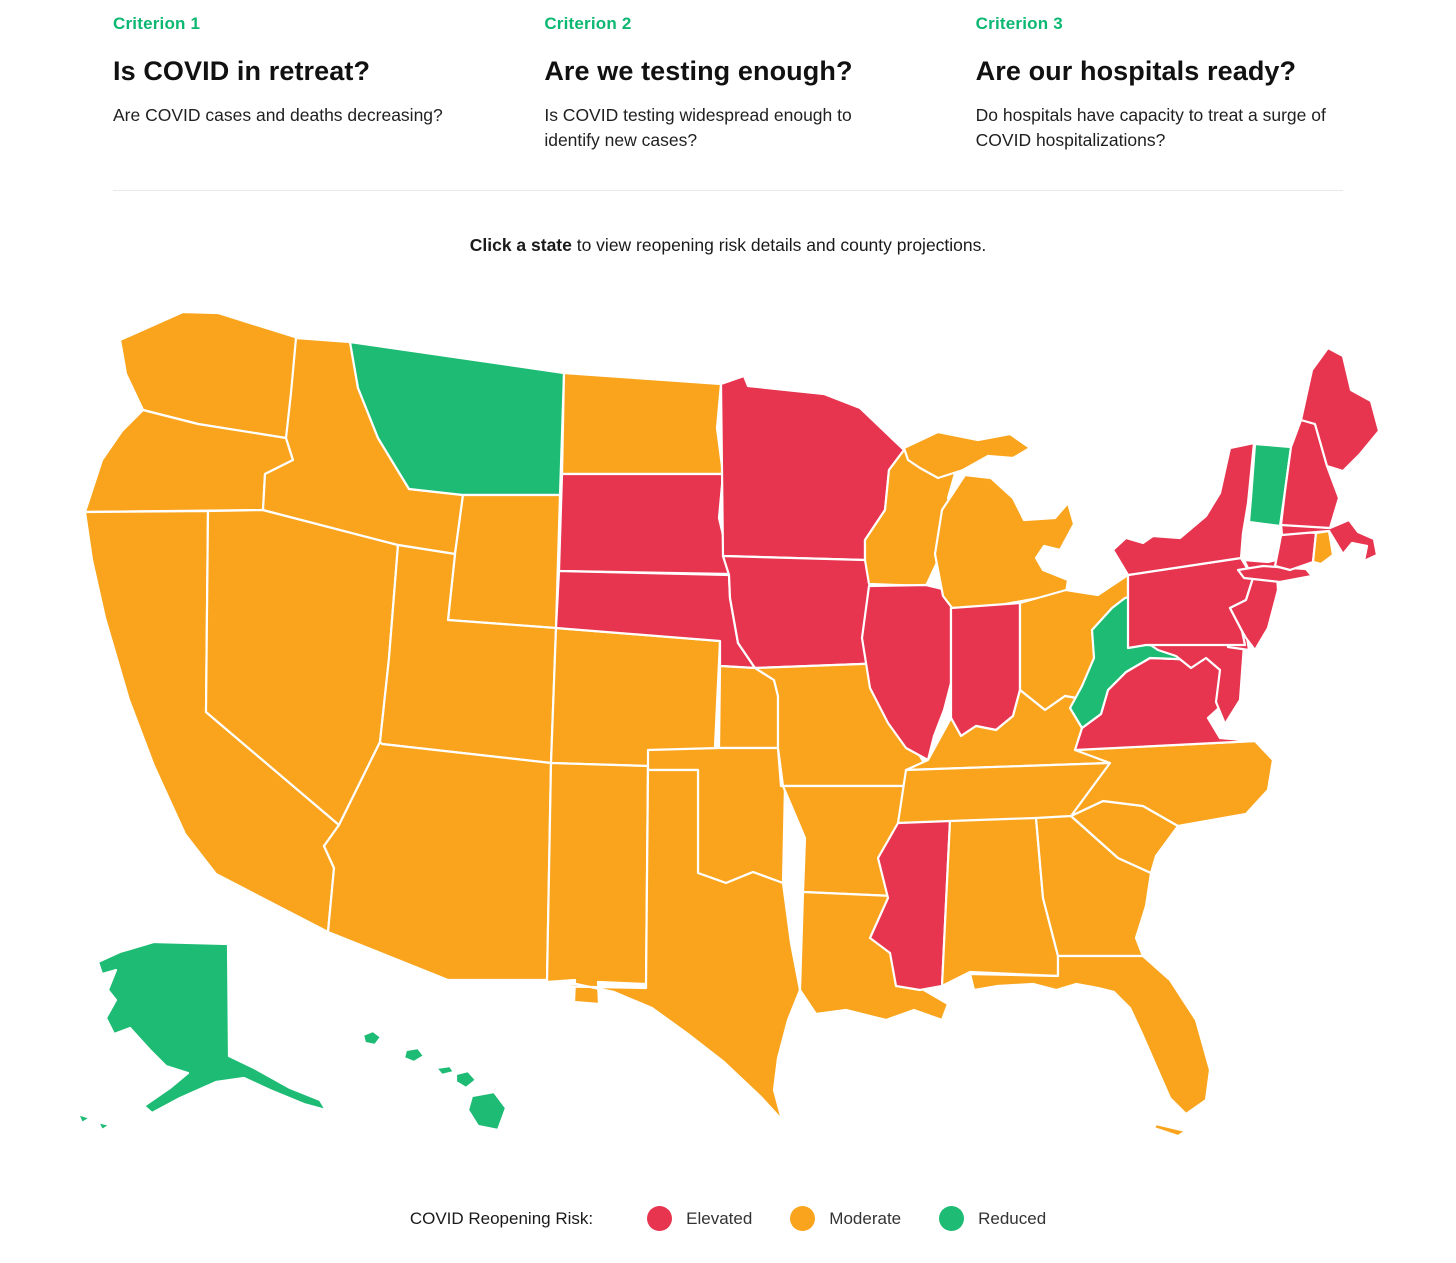 The image size is (1456, 1263). Describe the element at coordinates (719, 1218) in the screenshot. I see `legend-label-elevated: Elevated` at that location.